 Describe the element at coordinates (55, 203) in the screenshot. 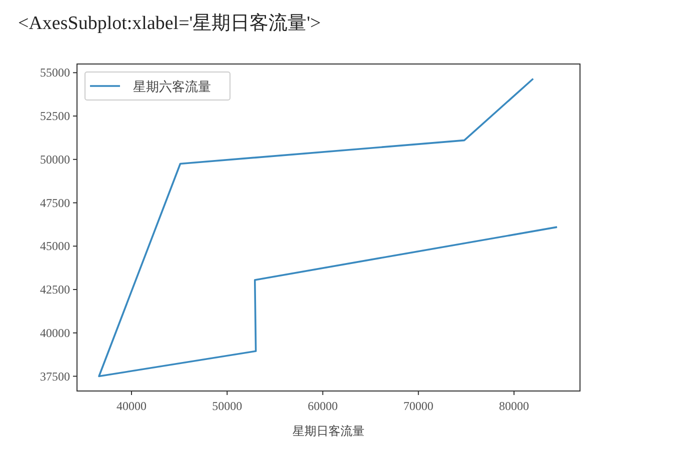

I see `y-tick-label: 47500` at that location.